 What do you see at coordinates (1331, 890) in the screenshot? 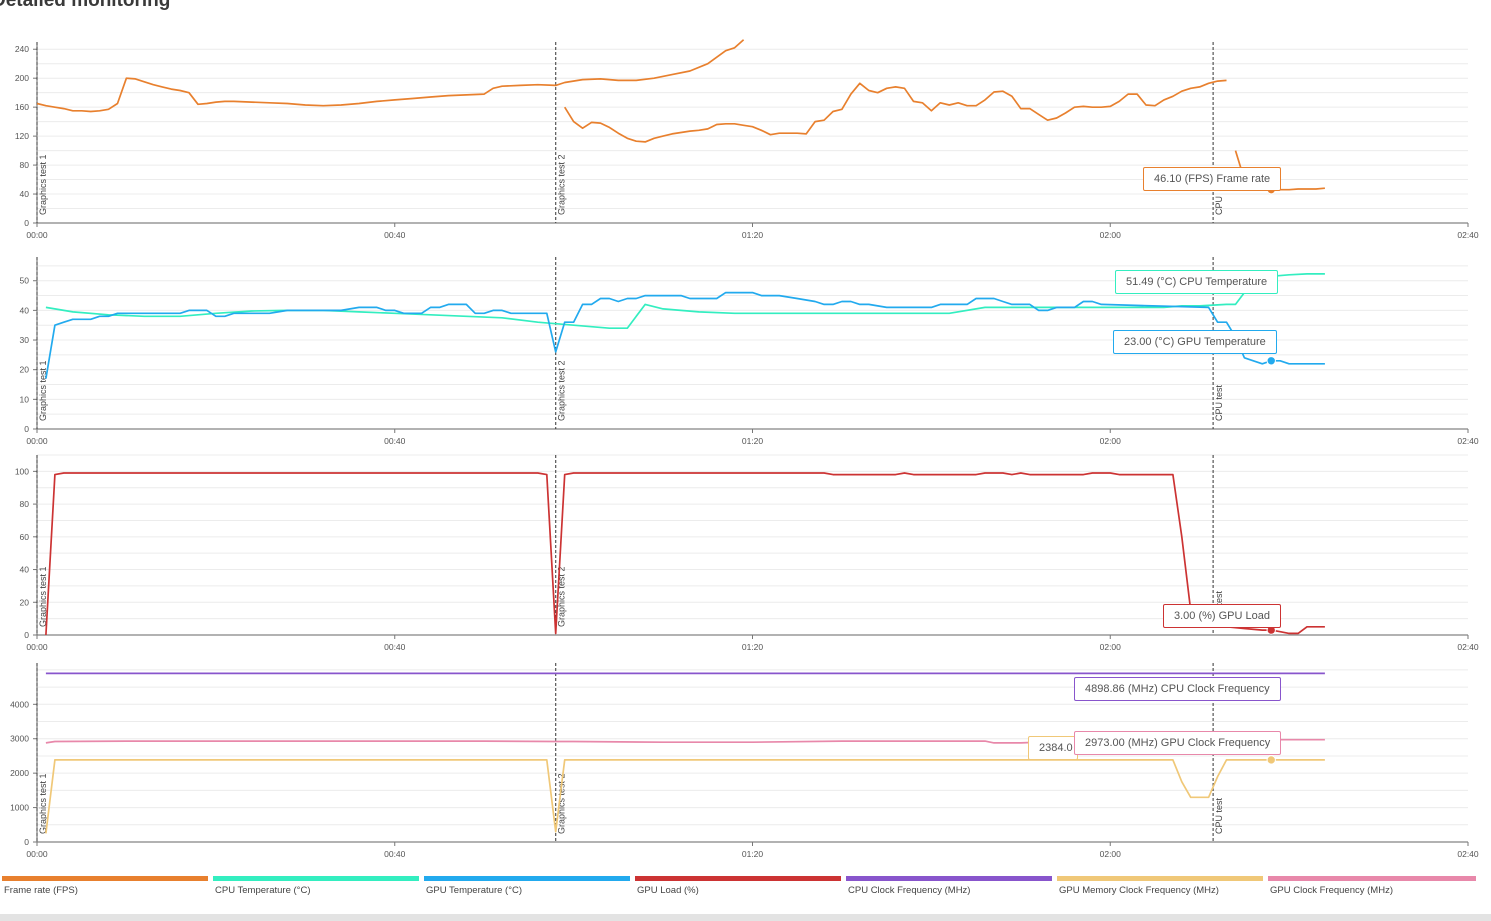
I see `legend-label: GPU Clock Frequency (MHz)` at bounding box center [1331, 890].